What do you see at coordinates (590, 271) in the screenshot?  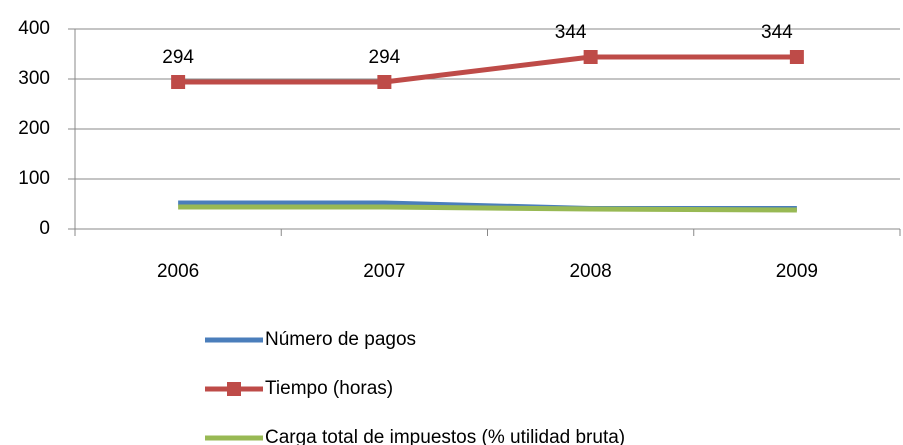 I see `x-tick-label: 2008` at bounding box center [590, 271].